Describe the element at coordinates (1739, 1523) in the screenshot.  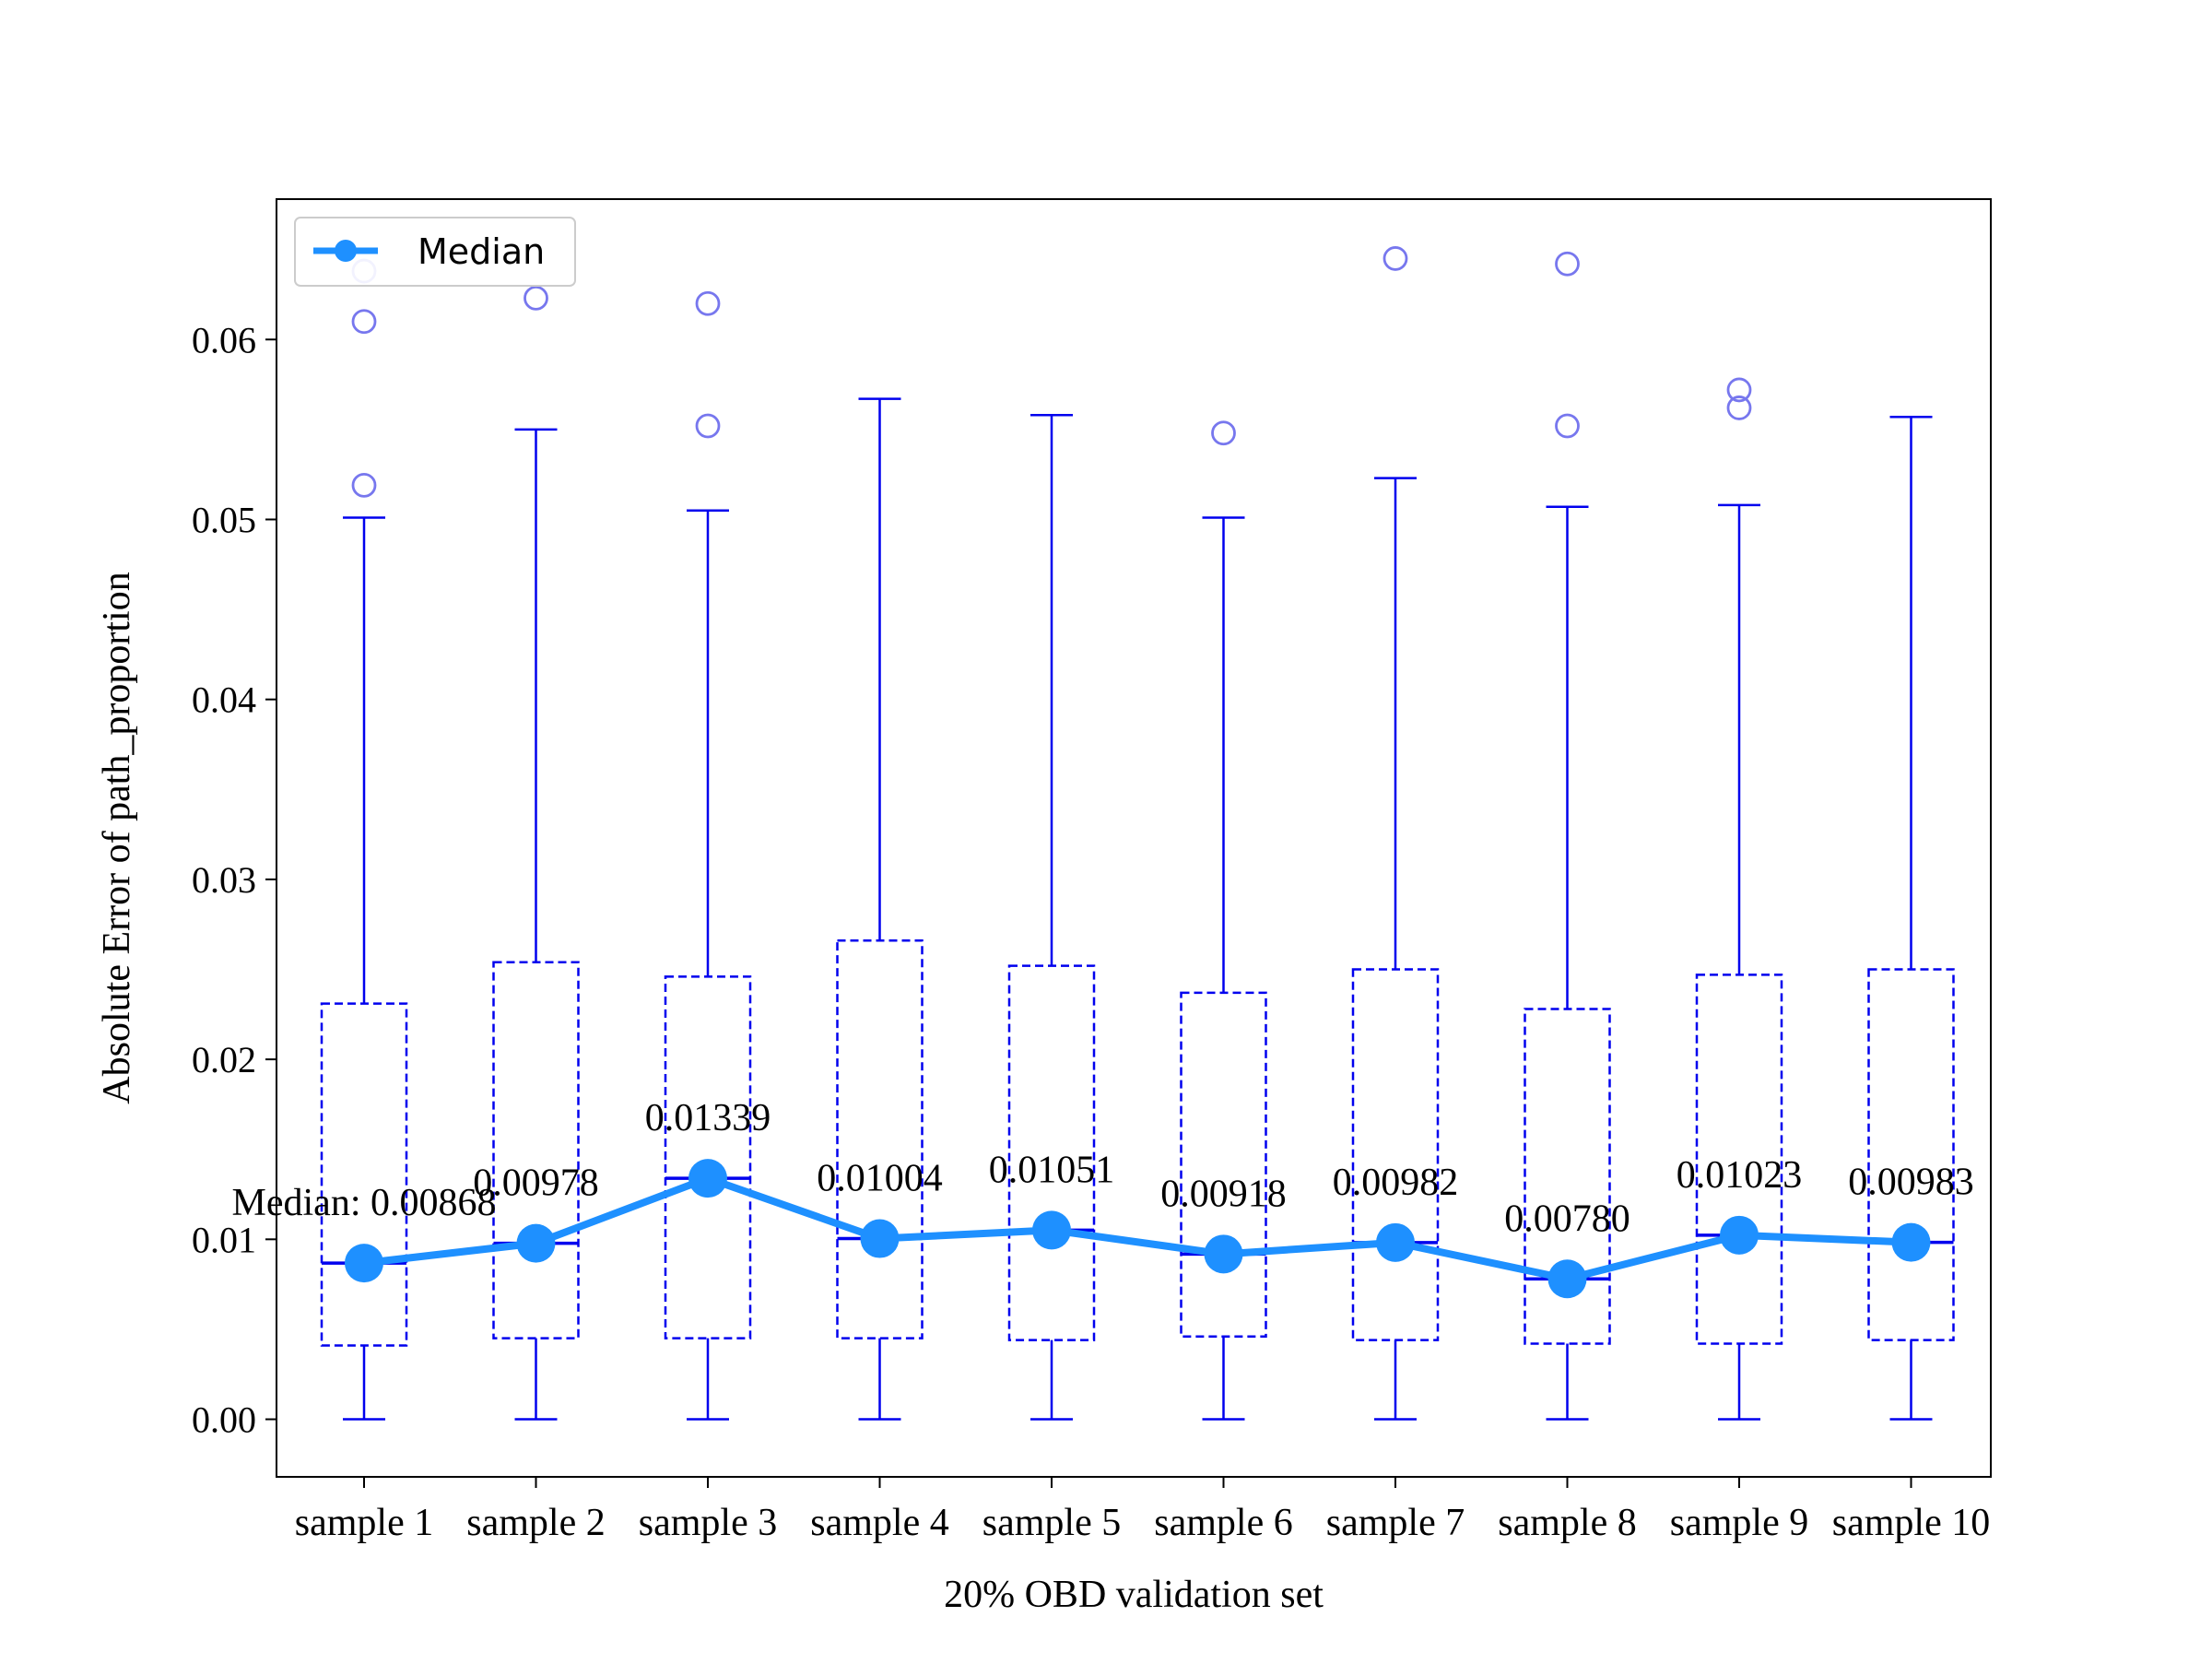
I see `x-tick-label: sample 9` at that location.